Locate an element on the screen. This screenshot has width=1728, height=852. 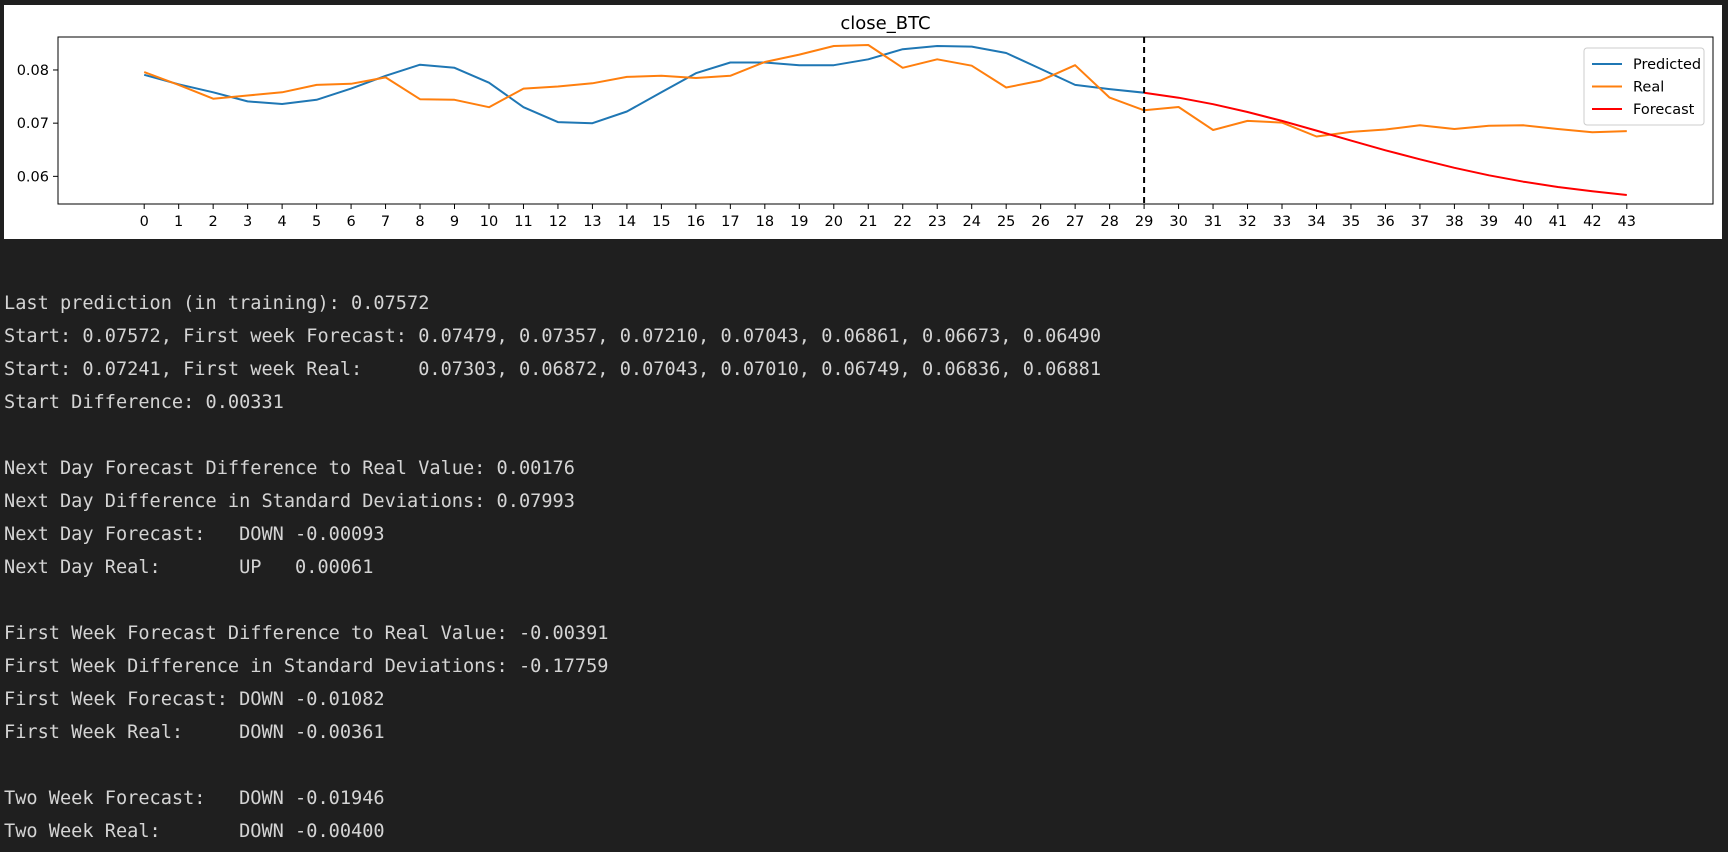
output-line: Last prediction (in training): 0.07572 is located at coordinates (217, 303).